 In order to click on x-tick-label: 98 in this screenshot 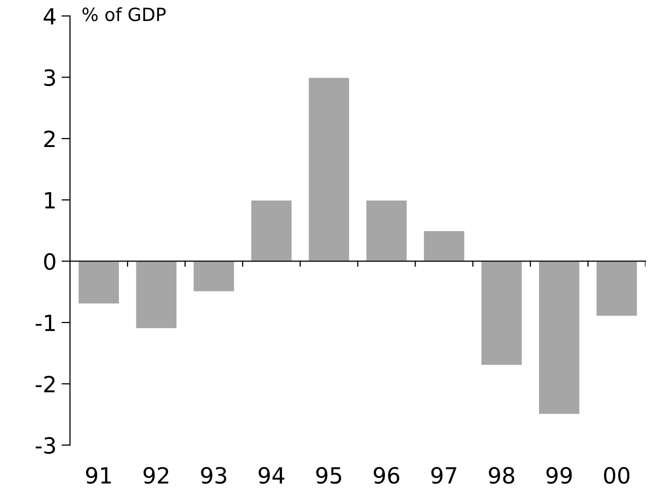, I will do `click(501, 475)`.